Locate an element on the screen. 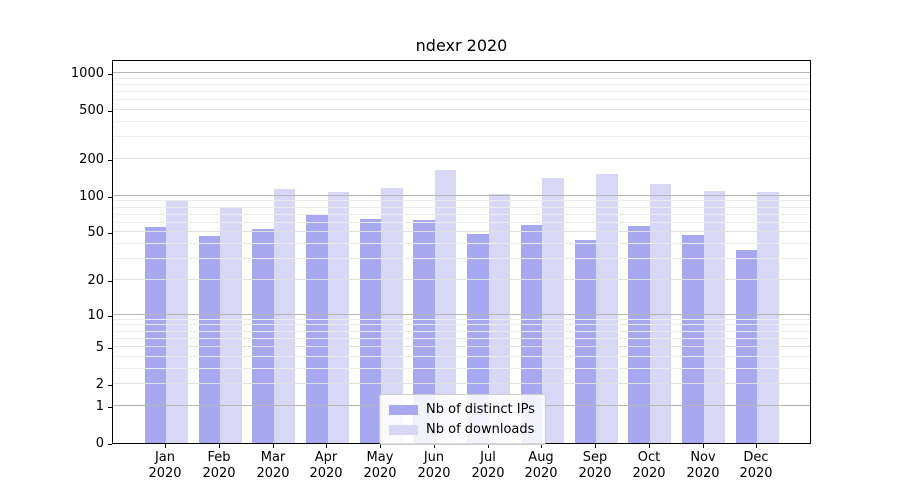  y-tick-label-5: 5 is located at coordinates (99, 347).